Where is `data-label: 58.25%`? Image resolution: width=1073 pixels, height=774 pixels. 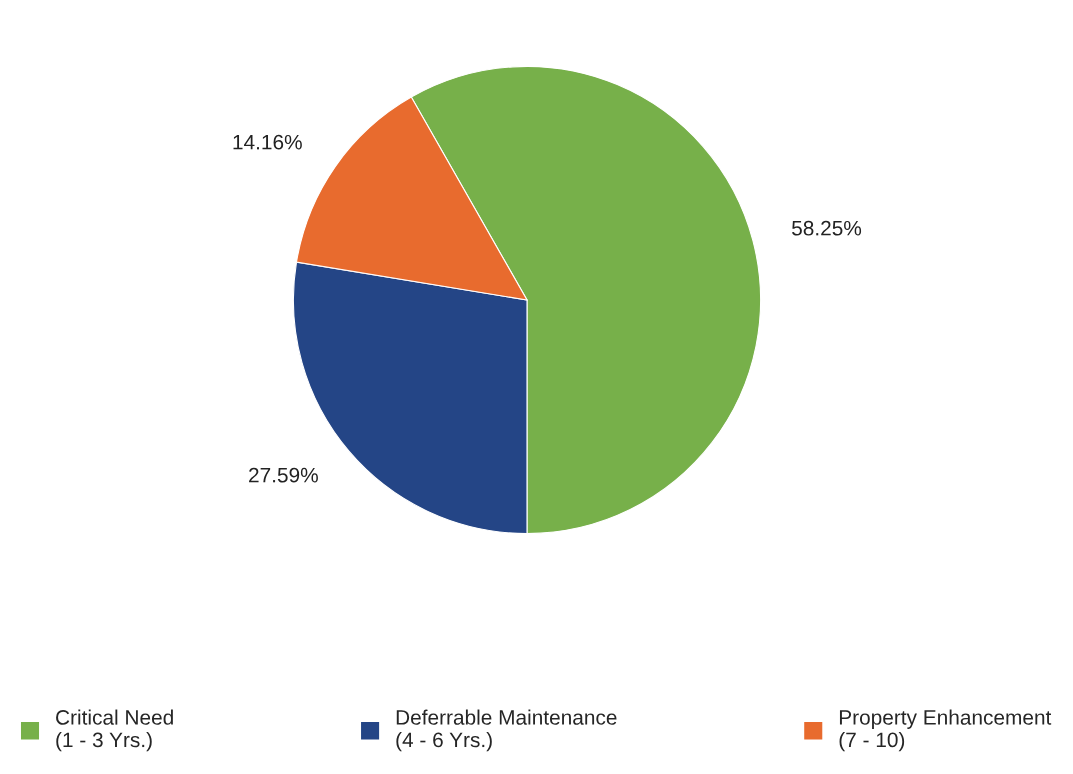
data-label: 58.25% is located at coordinates (827, 228).